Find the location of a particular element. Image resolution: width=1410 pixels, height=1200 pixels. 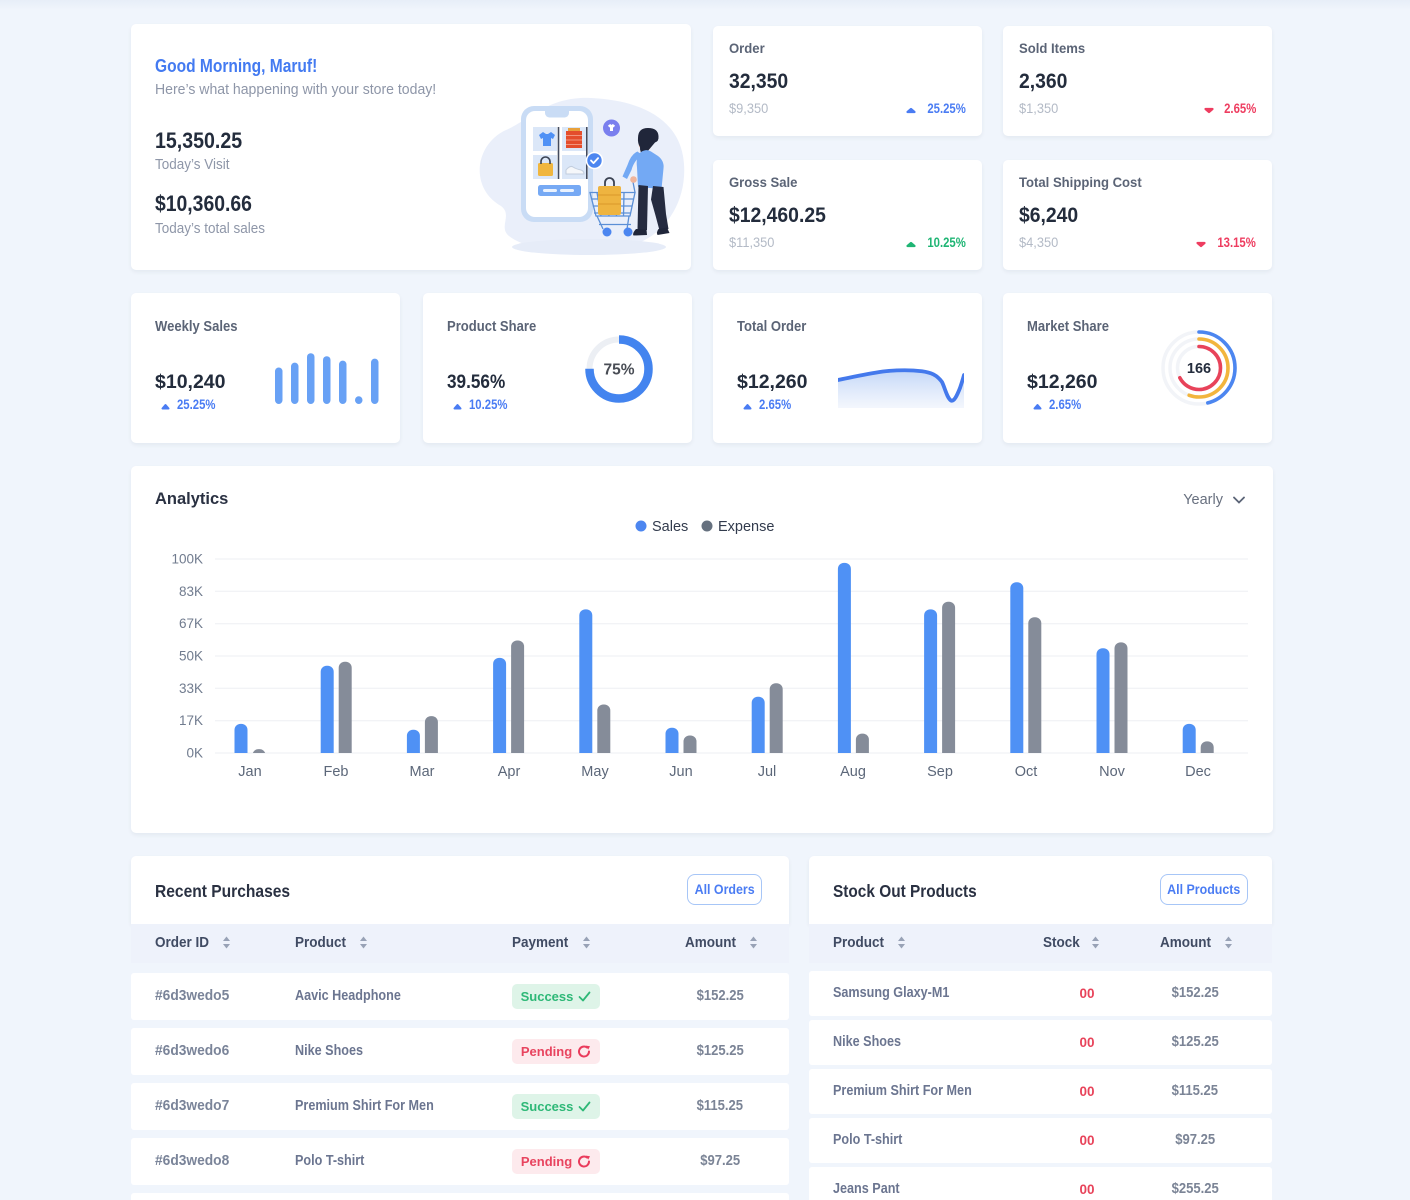

svg-text: Feb is located at coordinates (336, 772).